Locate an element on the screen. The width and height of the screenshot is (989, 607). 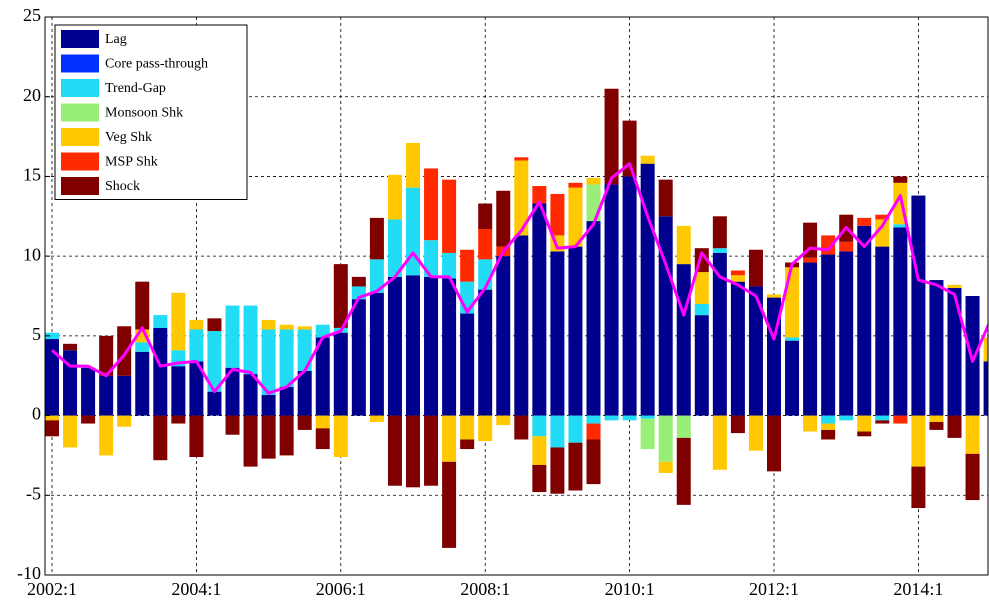
legend-label: Monsoon Shk is located at coordinates (144, 113).